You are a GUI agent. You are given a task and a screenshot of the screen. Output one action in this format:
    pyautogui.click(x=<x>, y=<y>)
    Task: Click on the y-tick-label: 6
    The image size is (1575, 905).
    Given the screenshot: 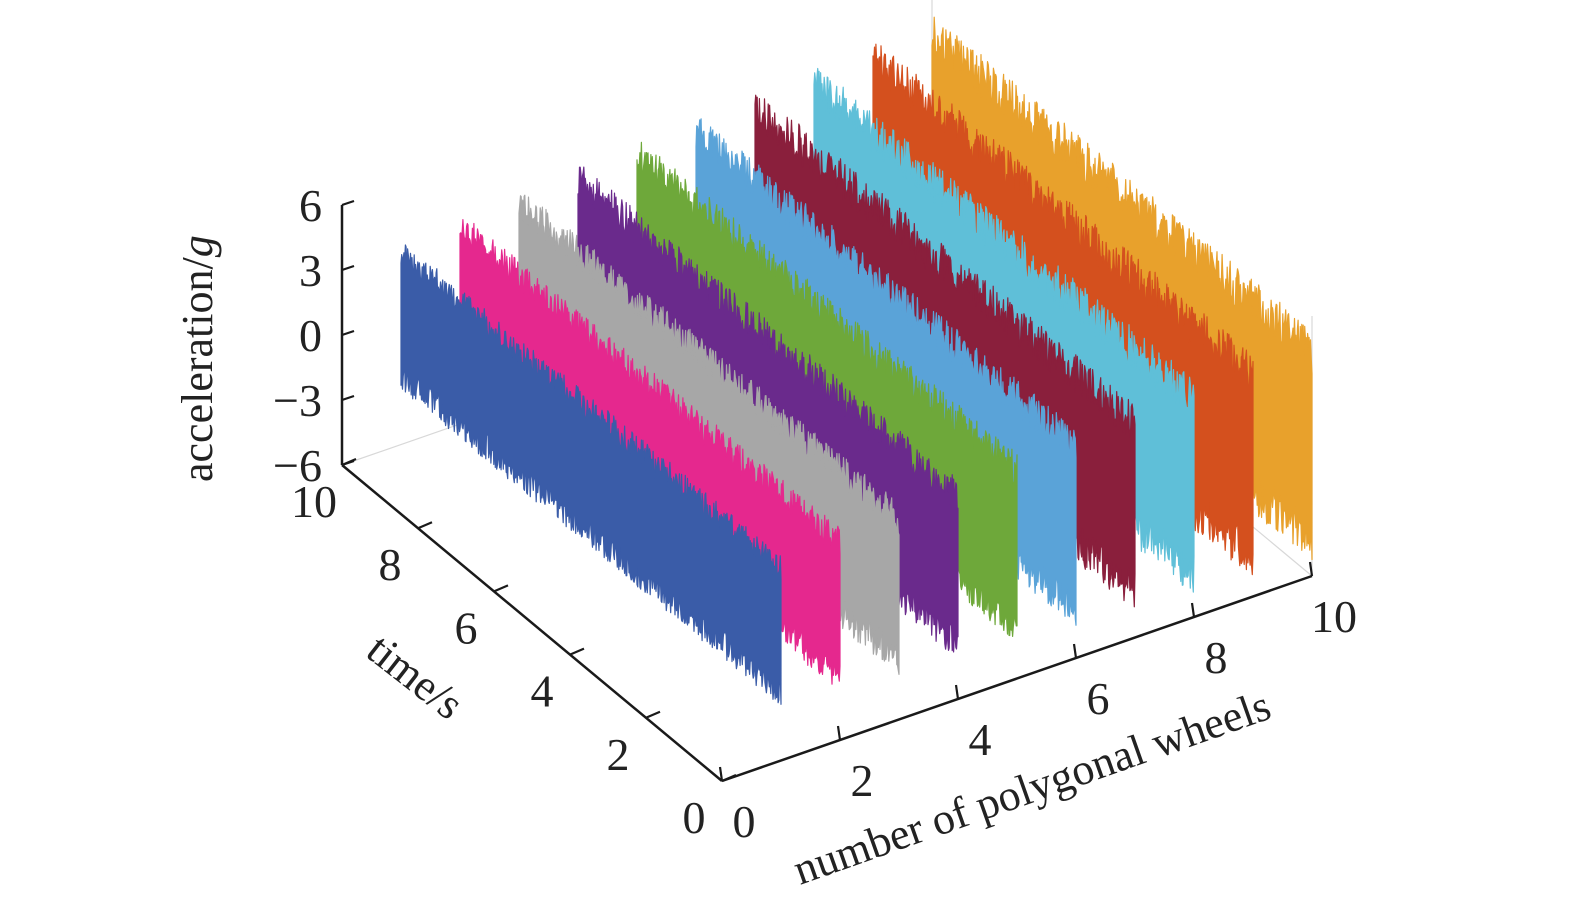 What is the action you would take?
    pyautogui.click(x=466, y=627)
    